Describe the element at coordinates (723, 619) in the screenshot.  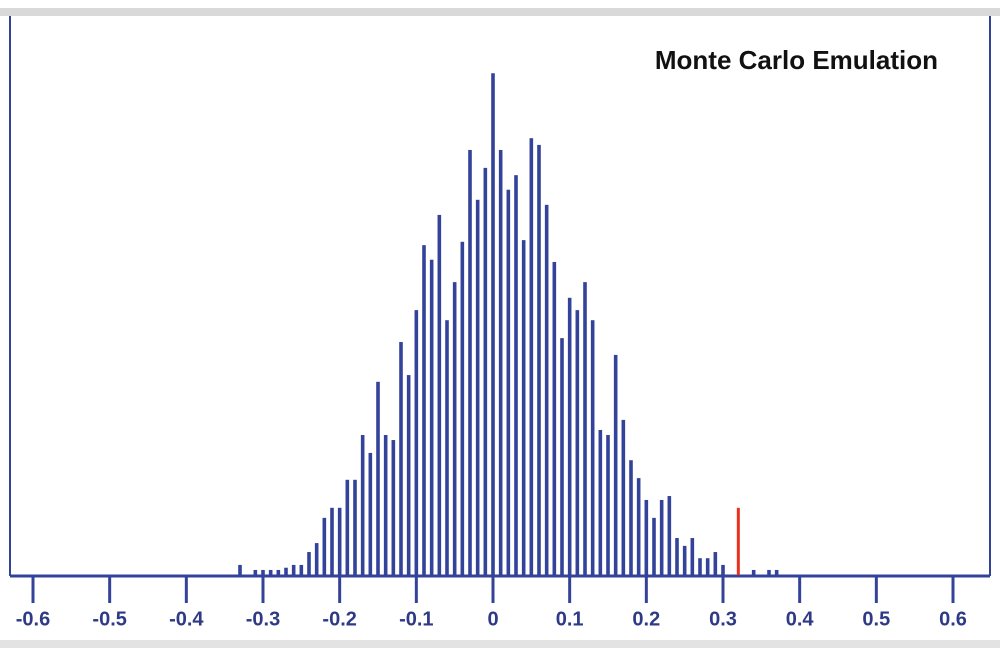
I see `x-tick-label: 0.3` at that location.